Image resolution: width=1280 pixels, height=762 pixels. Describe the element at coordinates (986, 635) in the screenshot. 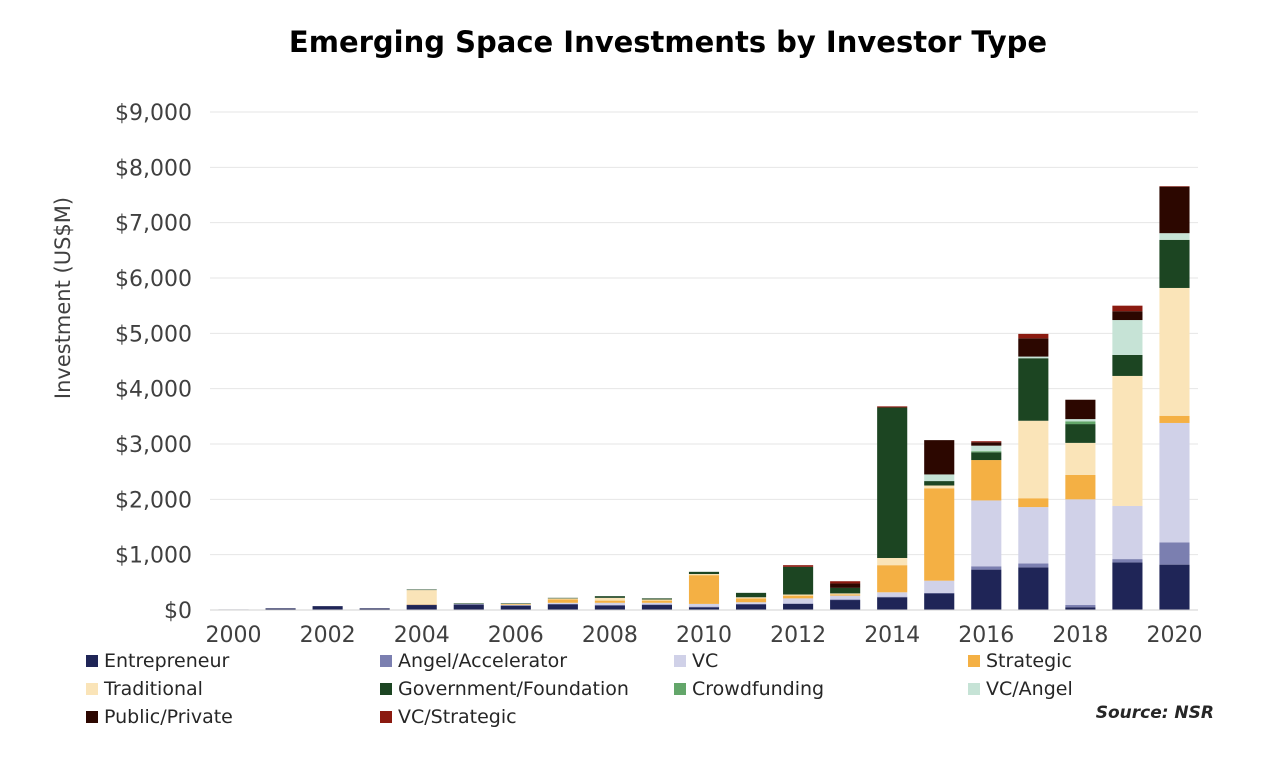

I see `x-tick-label: 2016` at that location.